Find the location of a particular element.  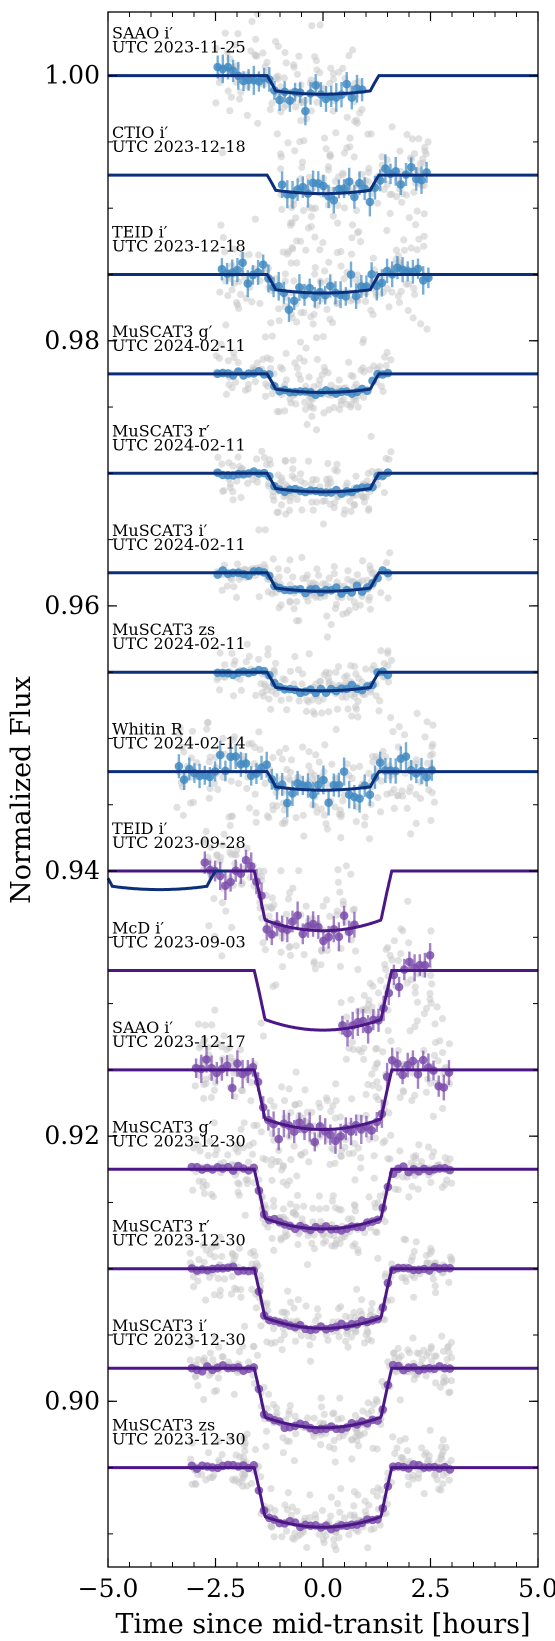

panel-label-instrument: SAAO i′ is located at coordinates (142, 33).